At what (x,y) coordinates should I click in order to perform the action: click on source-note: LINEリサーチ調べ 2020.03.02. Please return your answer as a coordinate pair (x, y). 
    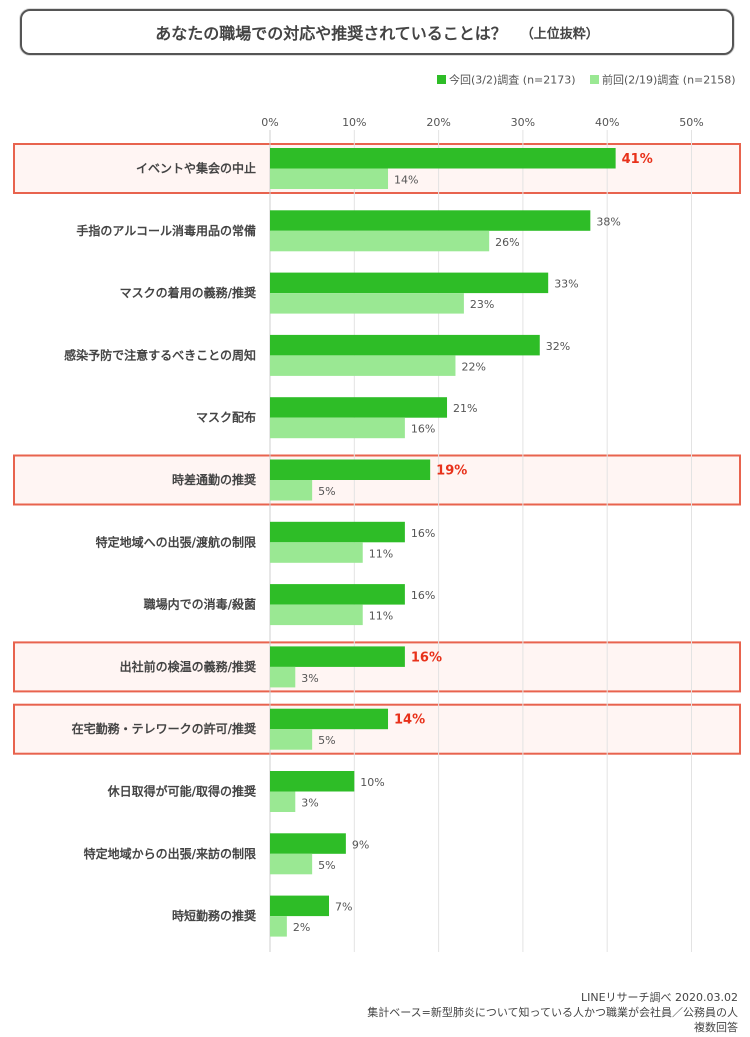
    Looking at the image, I should click on (659, 997).